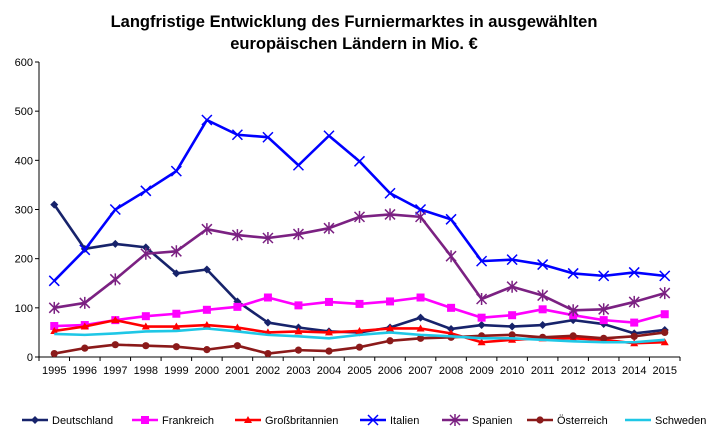 Image resolution: width=708 pixels, height=436 pixels. I want to click on legend-item: Großbritannien, so click(286, 421).